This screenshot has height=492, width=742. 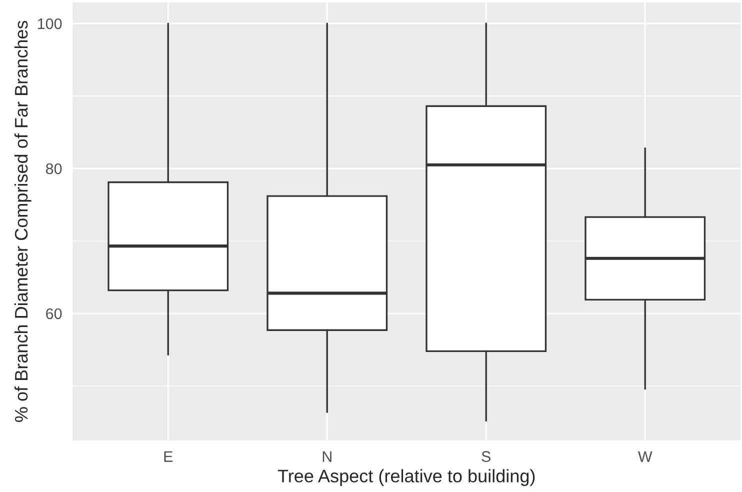 I want to click on x-tick-label: W, so click(x=645, y=456).